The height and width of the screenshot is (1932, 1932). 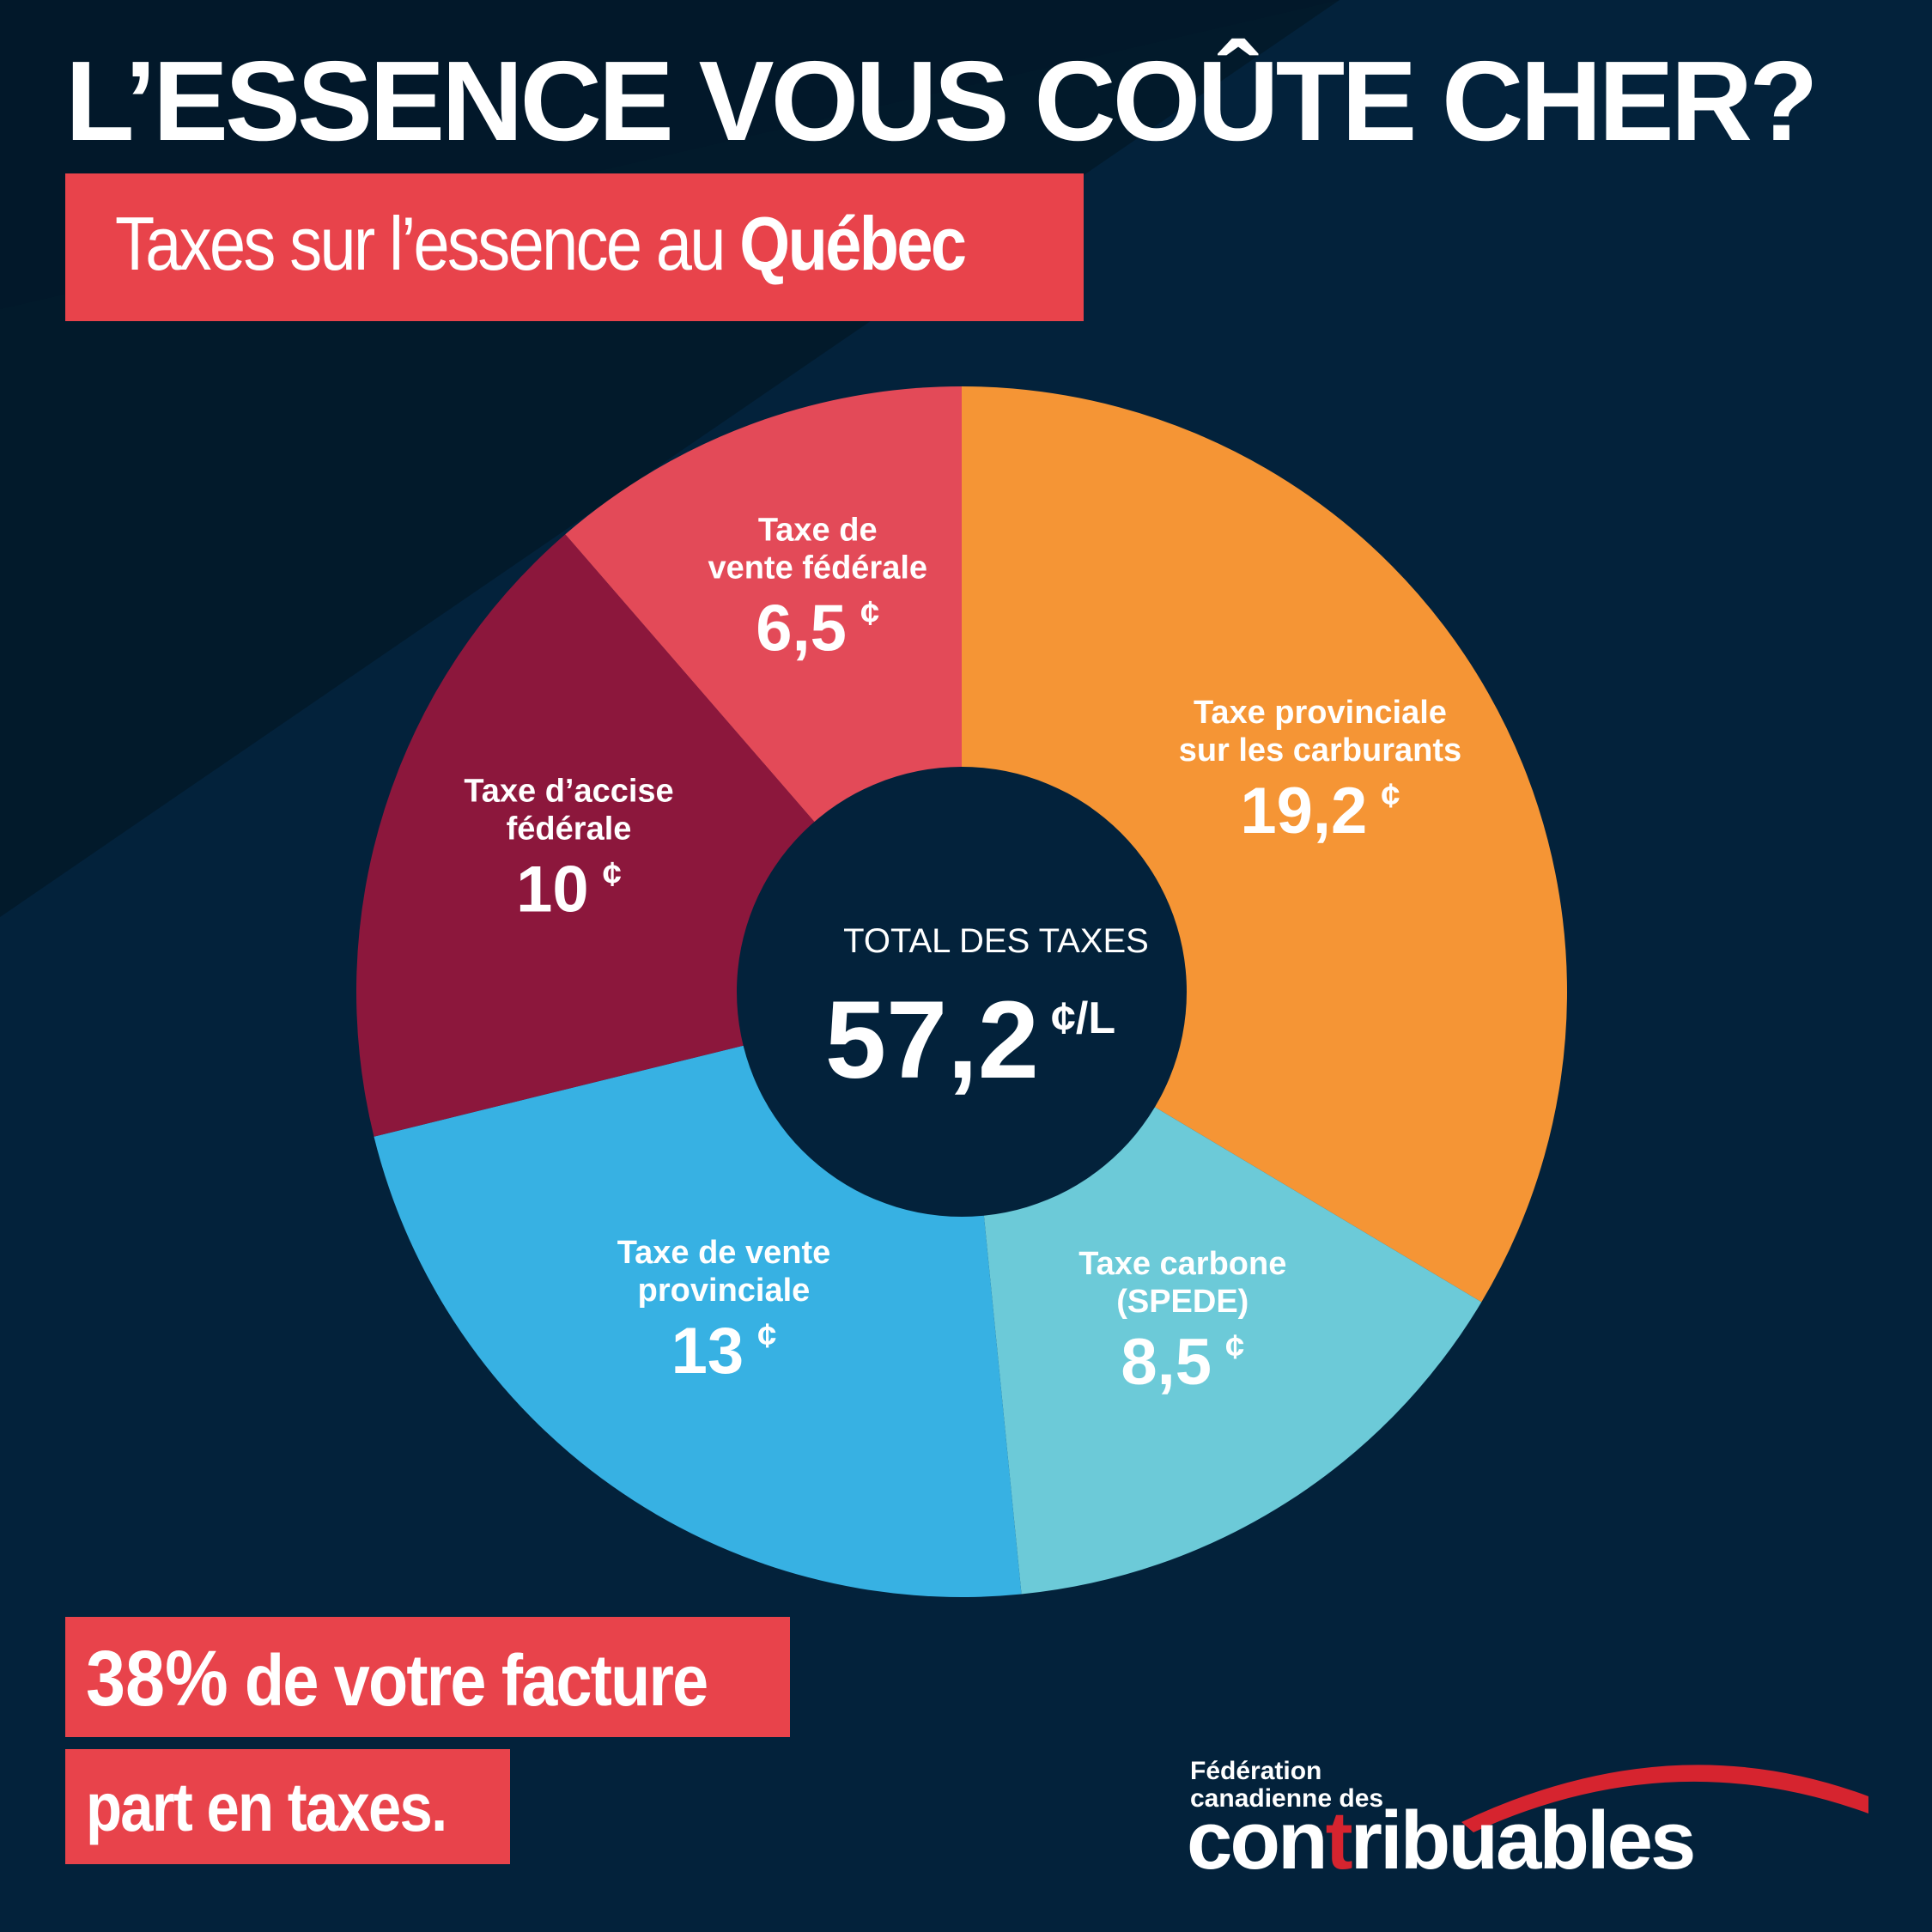 I want to click on footnote-percentage: 38%, so click(x=157, y=1678).